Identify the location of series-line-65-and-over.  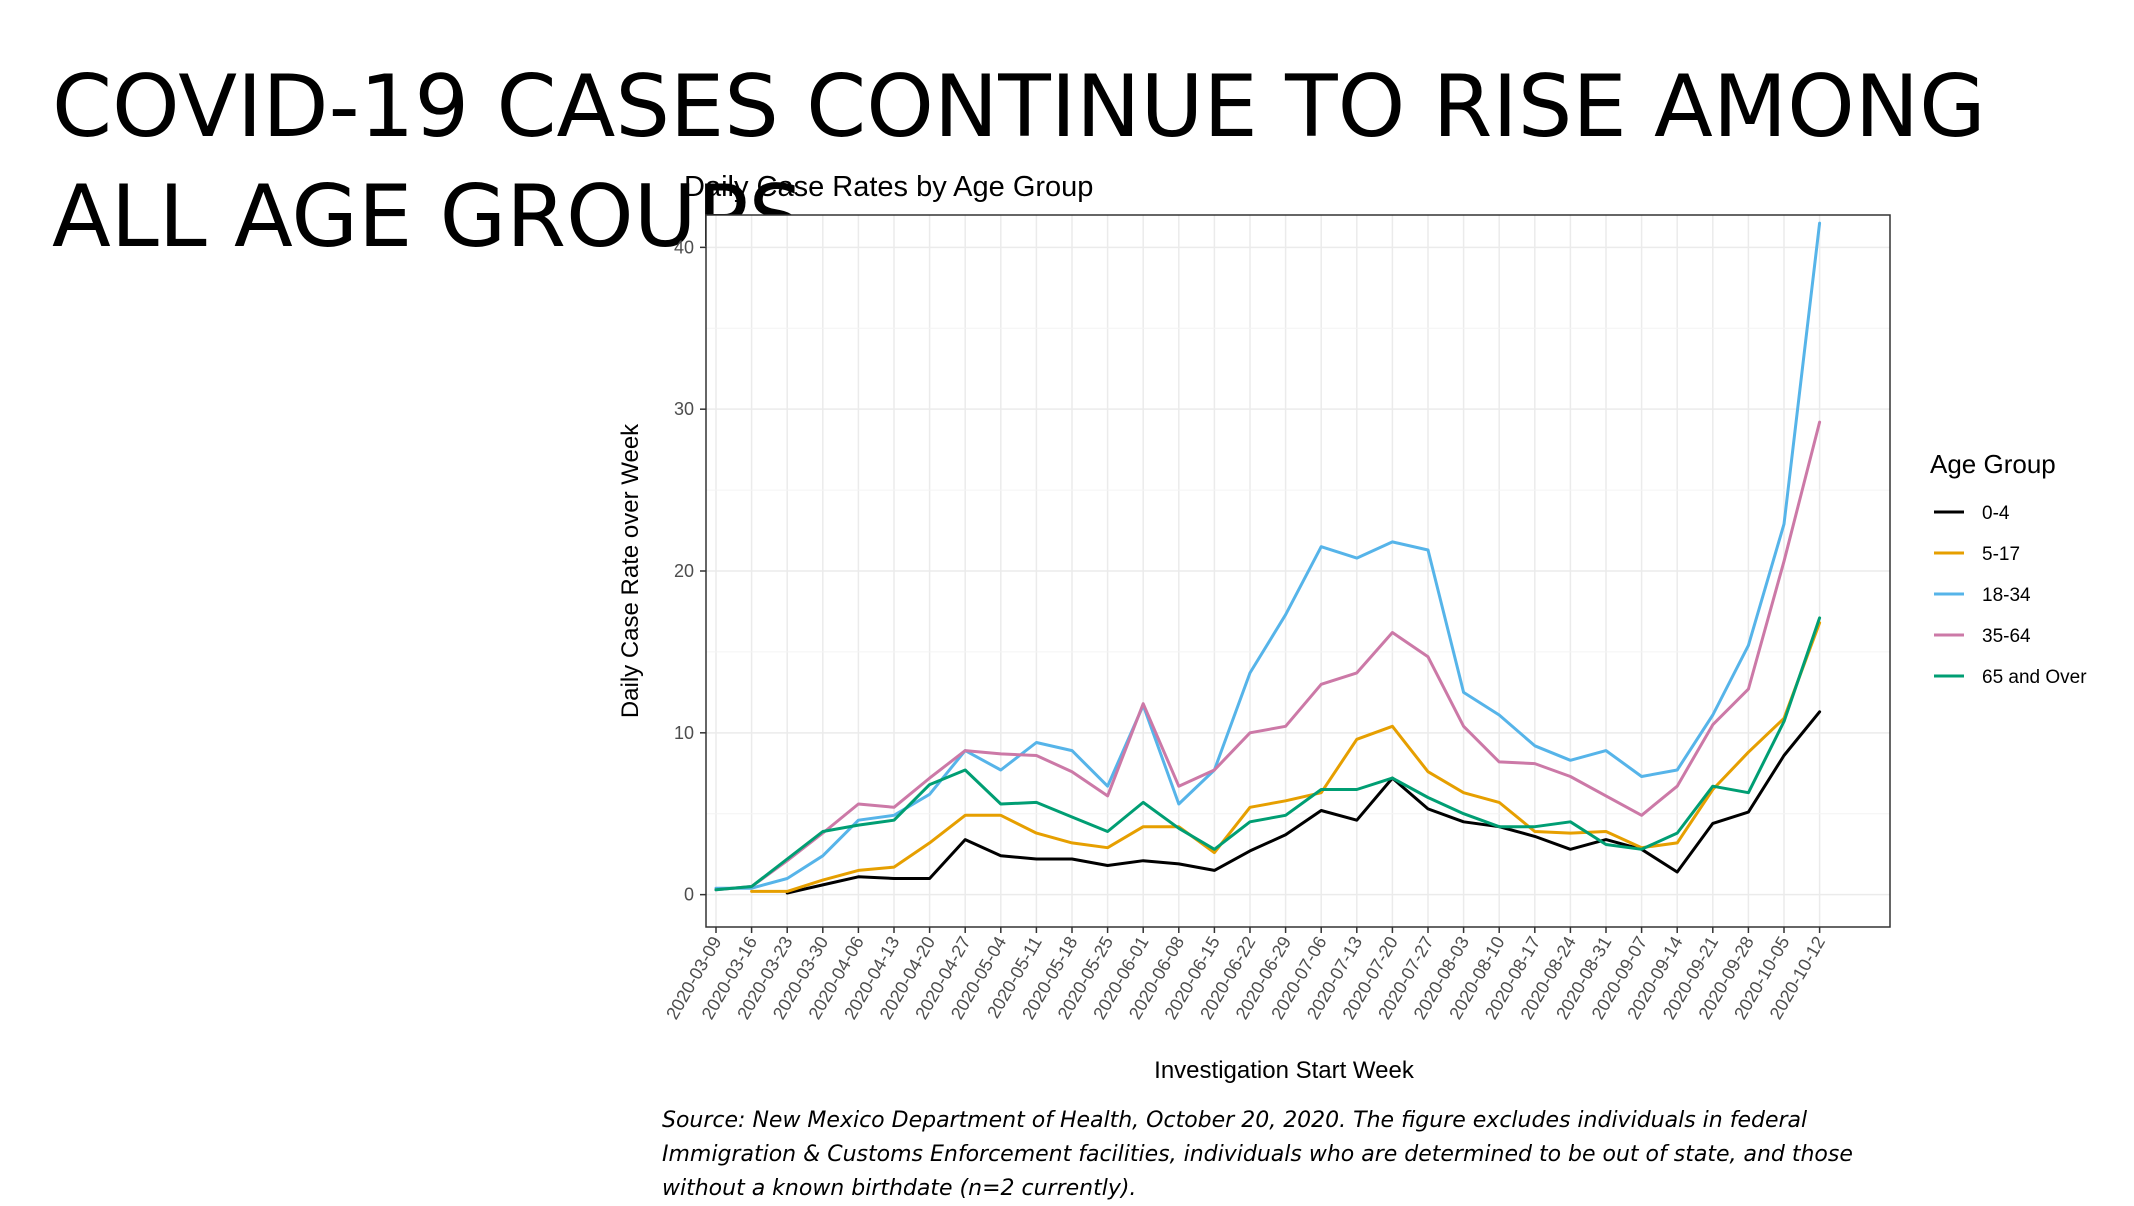
(1268, 754).